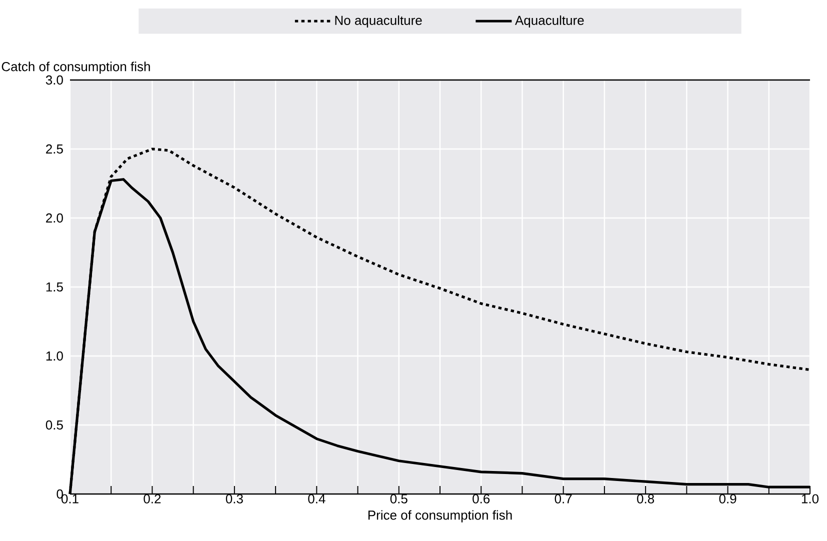 Image resolution: width=827 pixels, height=541 pixels. Describe the element at coordinates (645, 499) in the screenshot. I see `x-tick-label: 0.8` at that location.